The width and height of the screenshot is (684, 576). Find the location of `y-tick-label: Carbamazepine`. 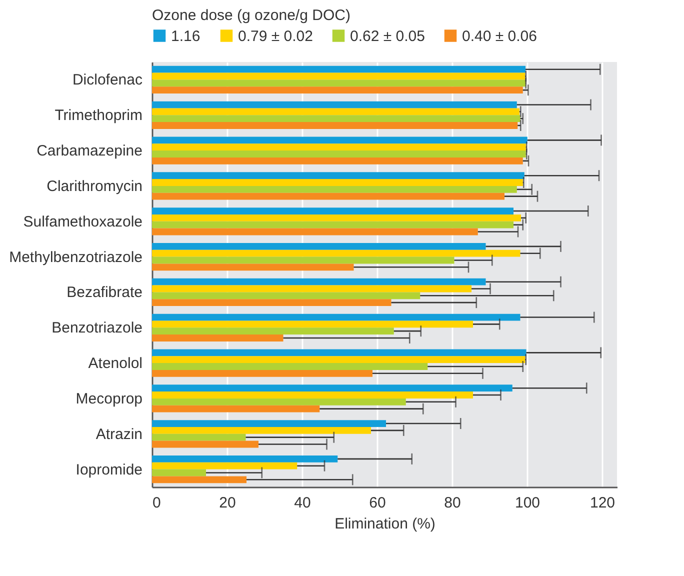

y-tick-label: Carbamazepine is located at coordinates (89, 151).